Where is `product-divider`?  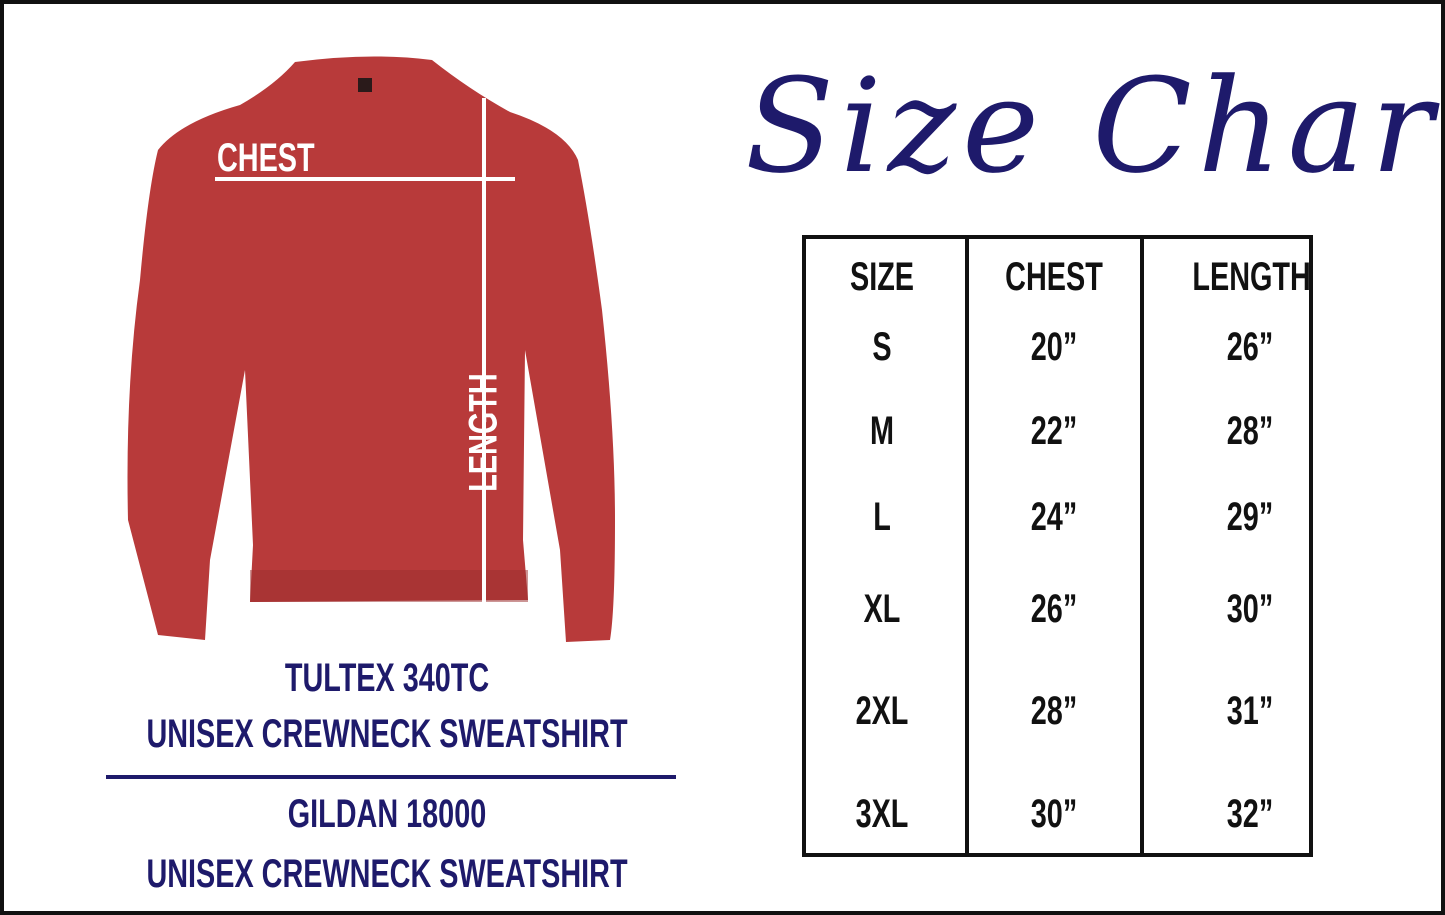
product-divider is located at coordinates (391, 777).